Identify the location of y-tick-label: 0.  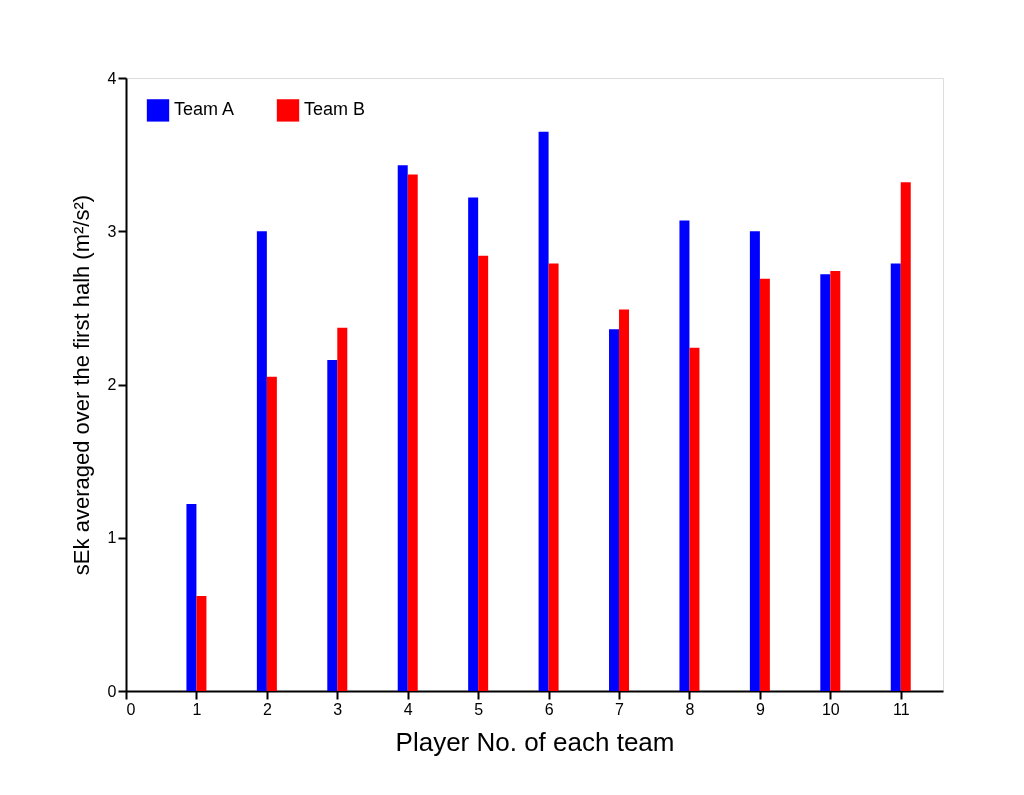
(112, 691).